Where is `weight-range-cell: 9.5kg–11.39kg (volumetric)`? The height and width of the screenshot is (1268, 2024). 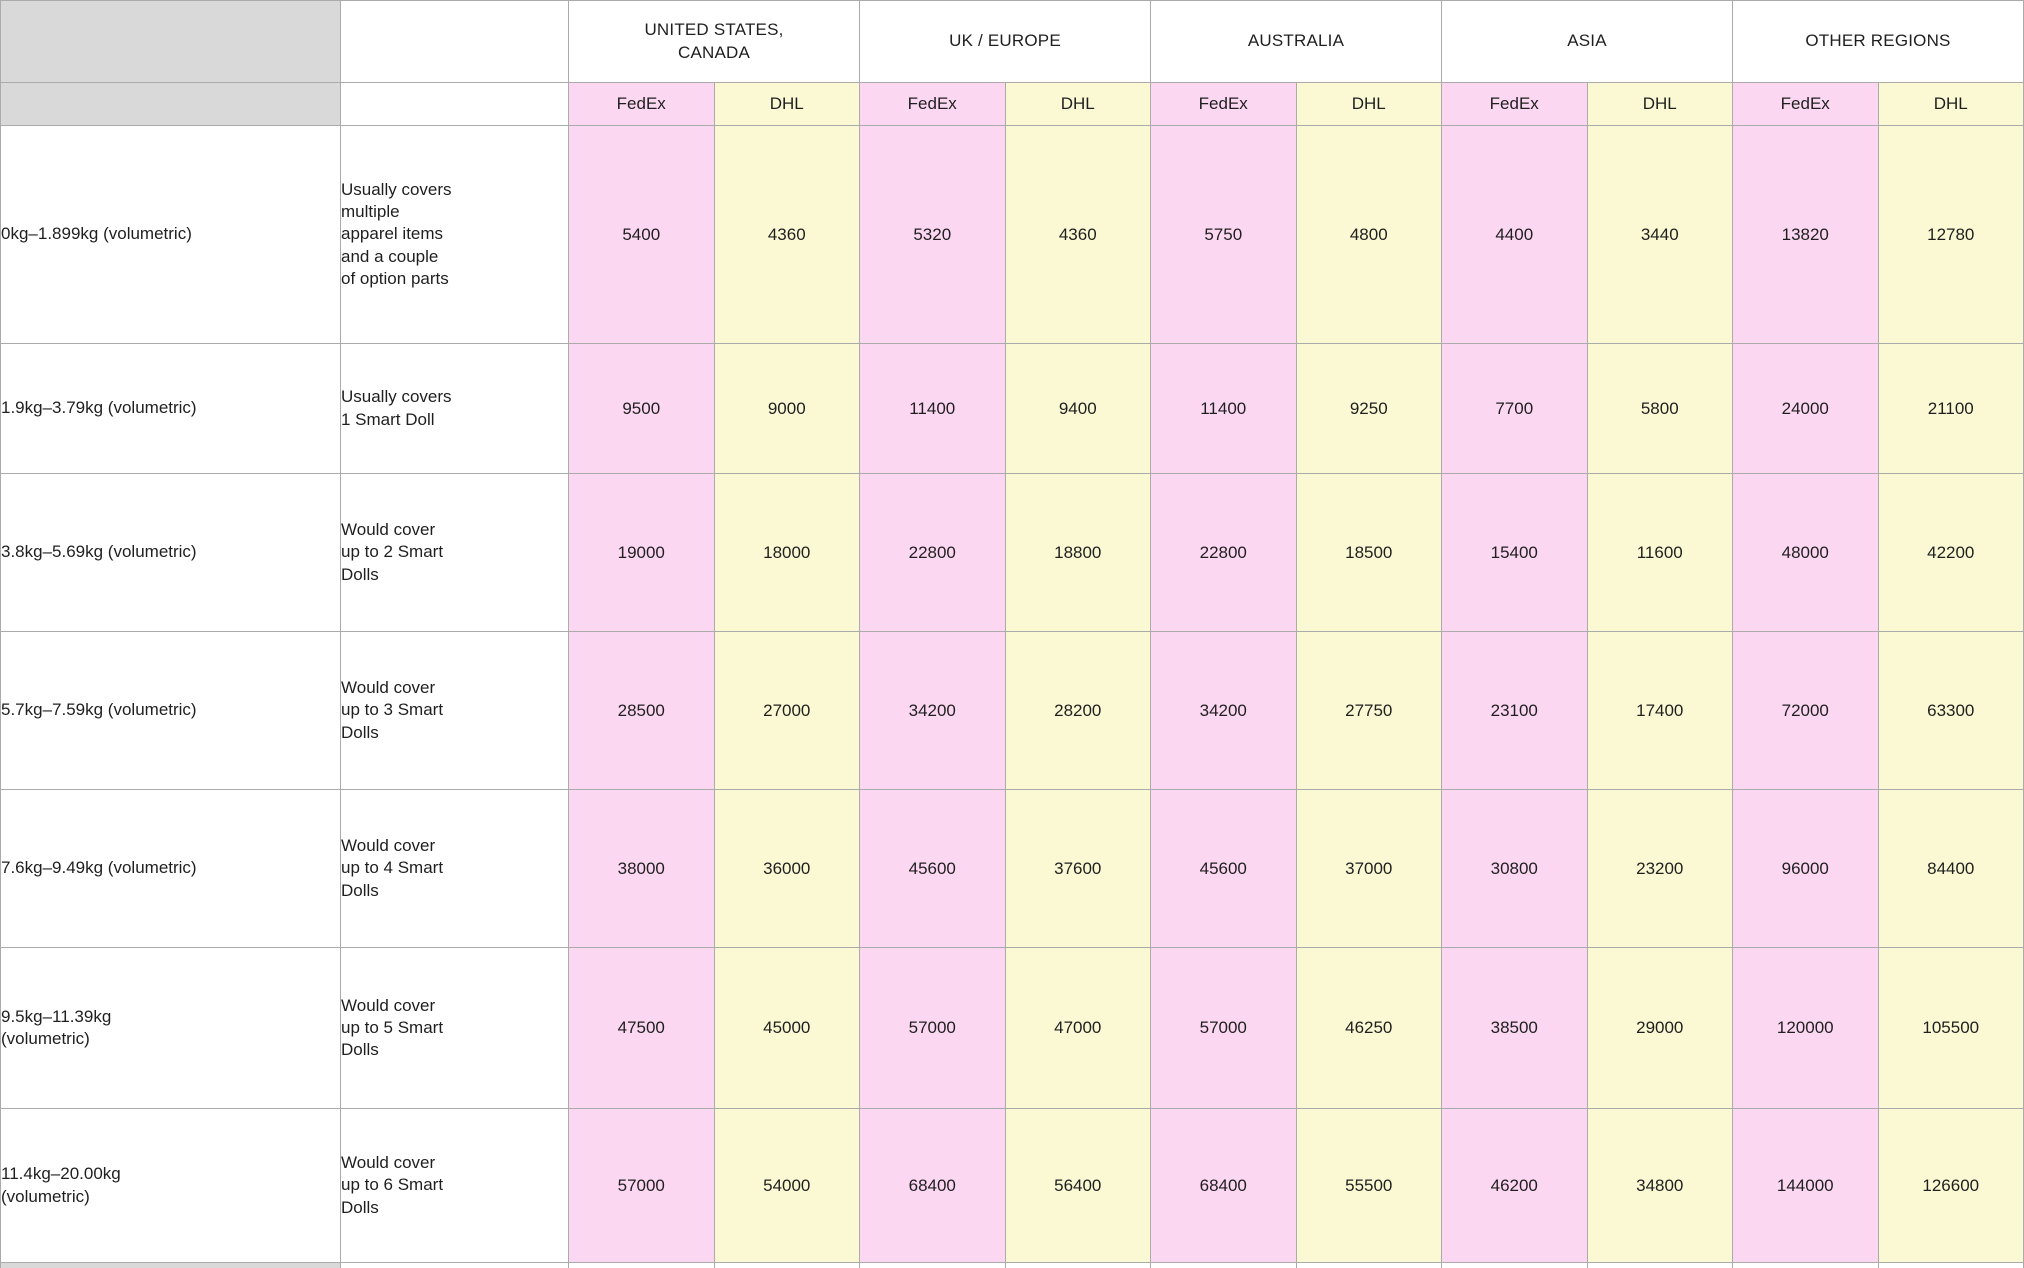 weight-range-cell: 9.5kg–11.39kg (volumetric) is located at coordinates (170, 1028).